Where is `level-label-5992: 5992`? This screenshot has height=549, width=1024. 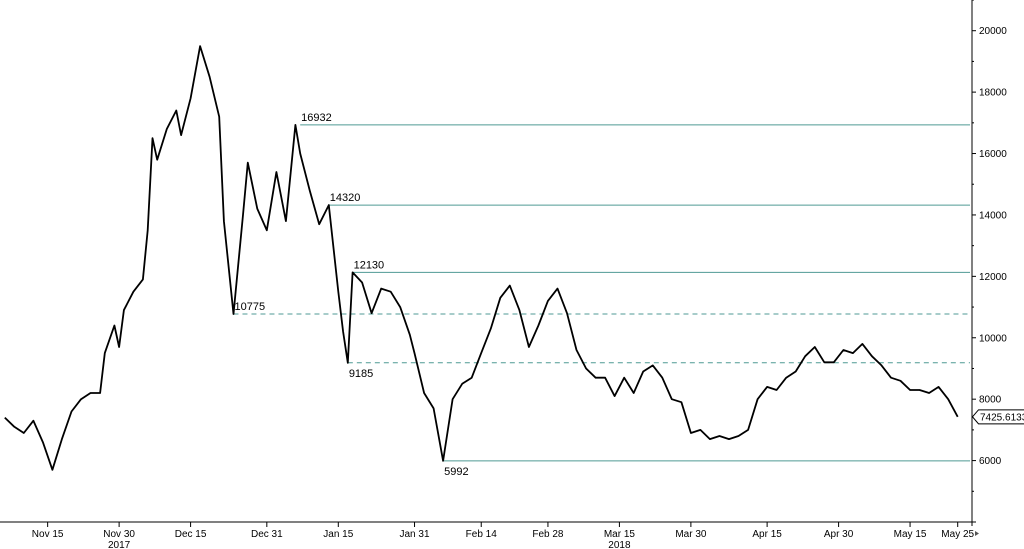 level-label-5992: 5992 is located at coordinates (456, 472).